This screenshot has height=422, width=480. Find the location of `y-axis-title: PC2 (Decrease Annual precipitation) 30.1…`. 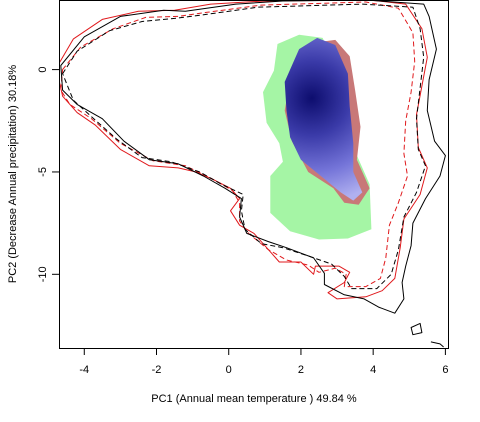

y-axis-title: PC2 (Decrease Annual precipitation) 30.1… is located at coordinates (13, 174).